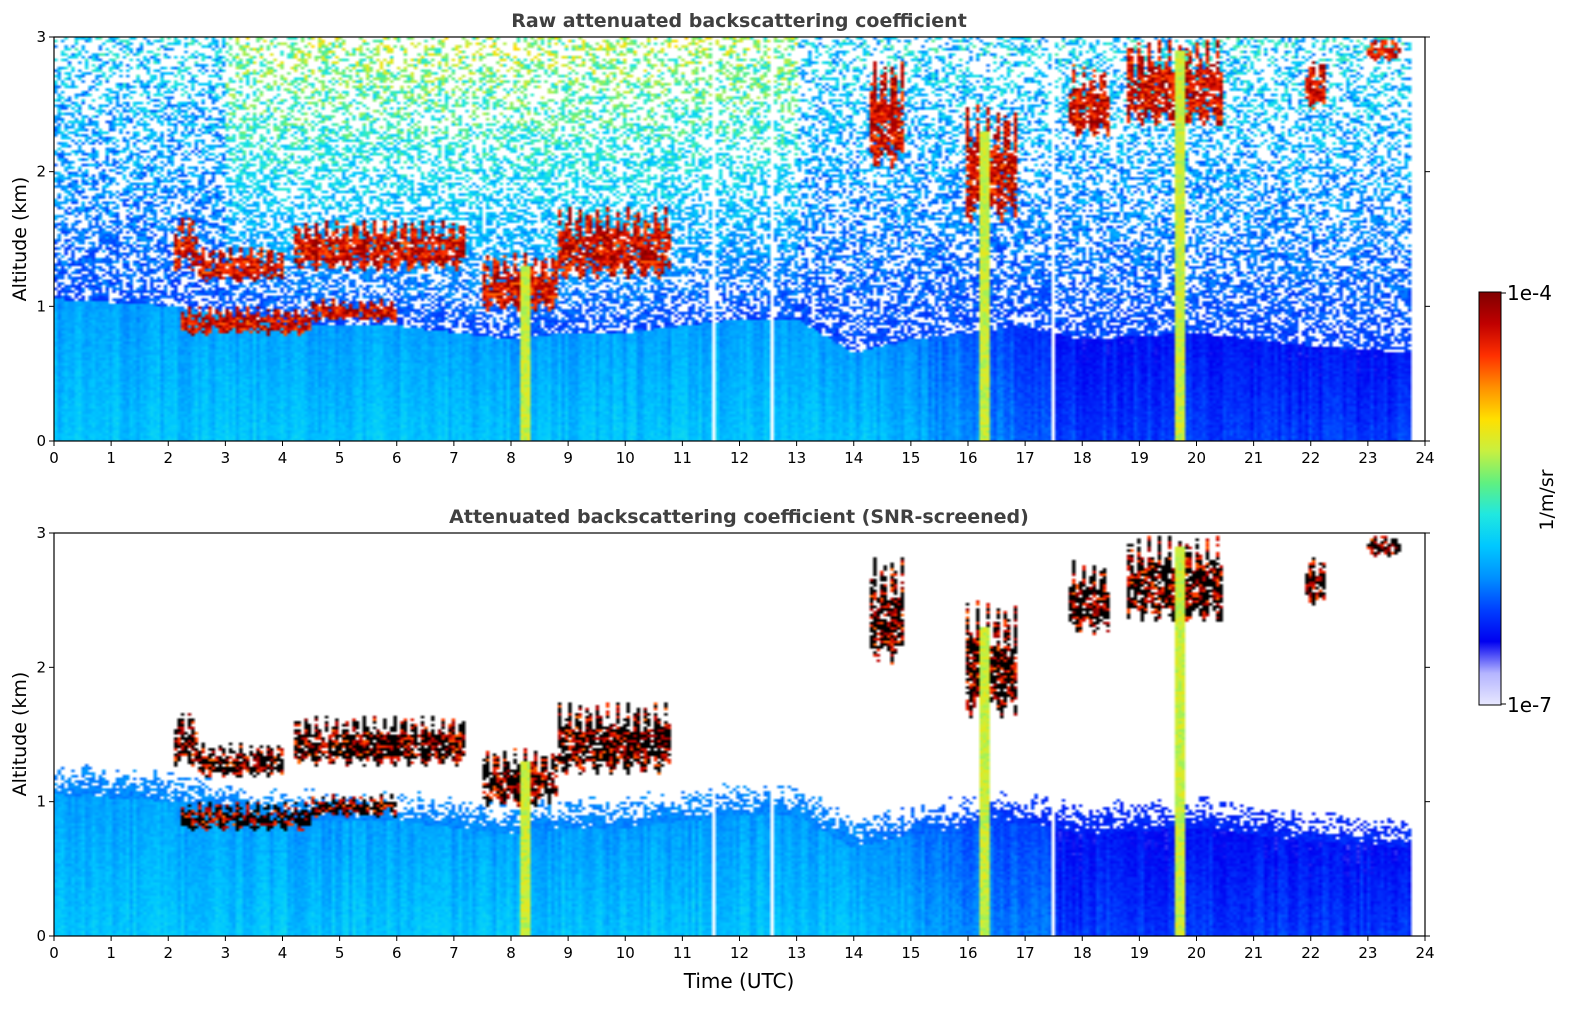 The image size is (1595, 1020). I want to click on panel-screened-ylabel: Altitude (km), so click(20, 734).